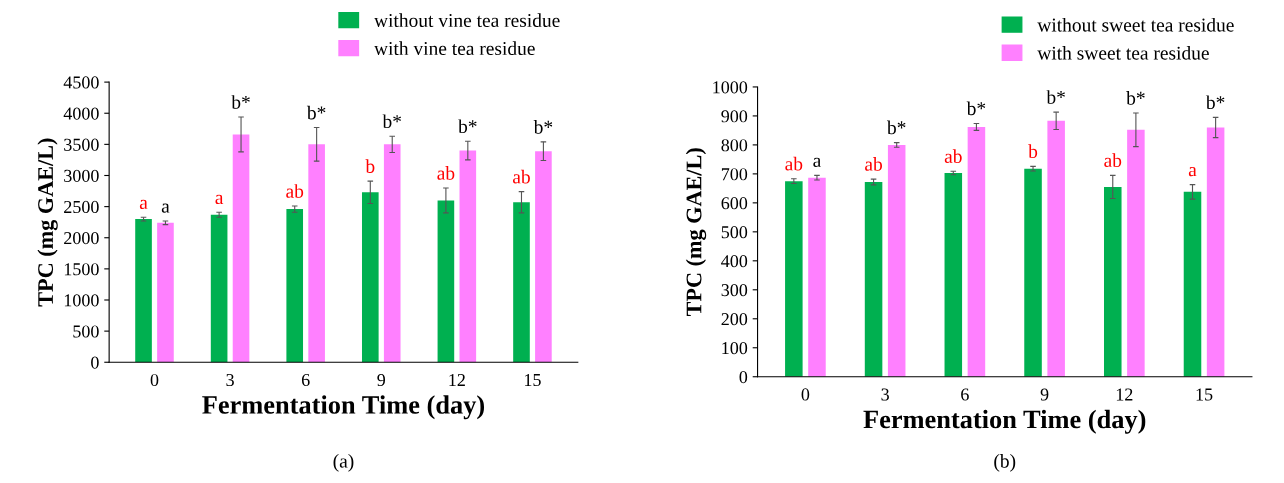 This screenshot has height=483, width=1284. What do you see at coordinates (1005, 463) in the screenshot?
I see `text: (b)` at bounding box center [1005, 463].